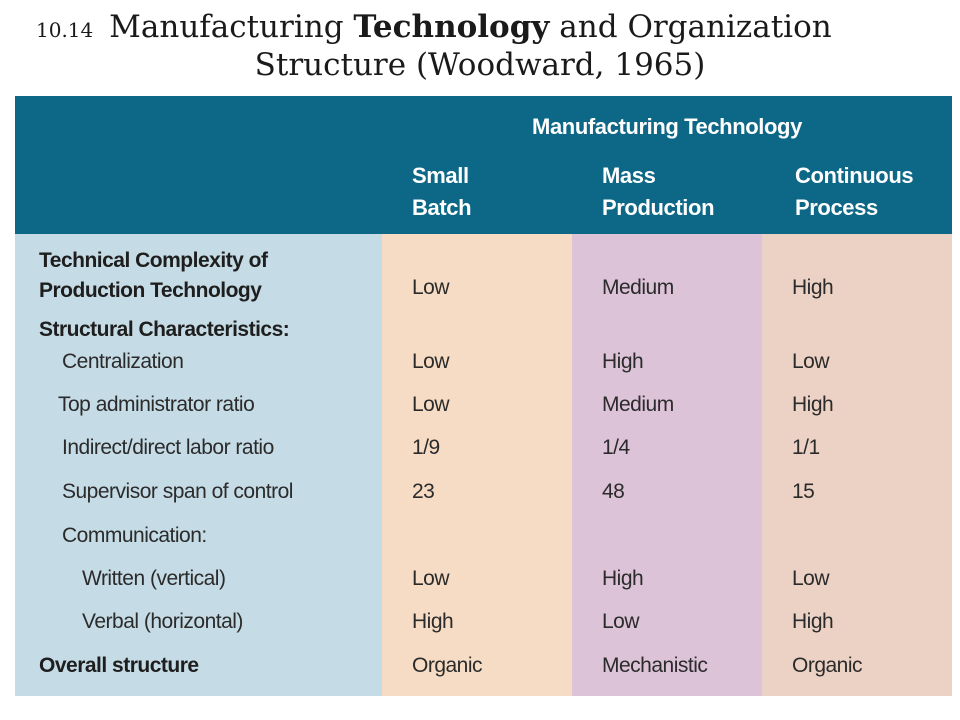 Image resolution: width=960 pixels, height=720 pixels. Describe the element at coordinates (857, 465) in the screenshot. I see `continuous-process-column-bg` at that location.